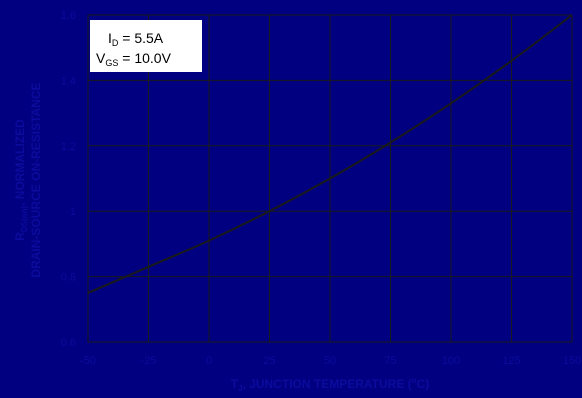  Describe the element at coordinates (149, 361) in the screenshot. I see `x-tick-label: -25` at that location.